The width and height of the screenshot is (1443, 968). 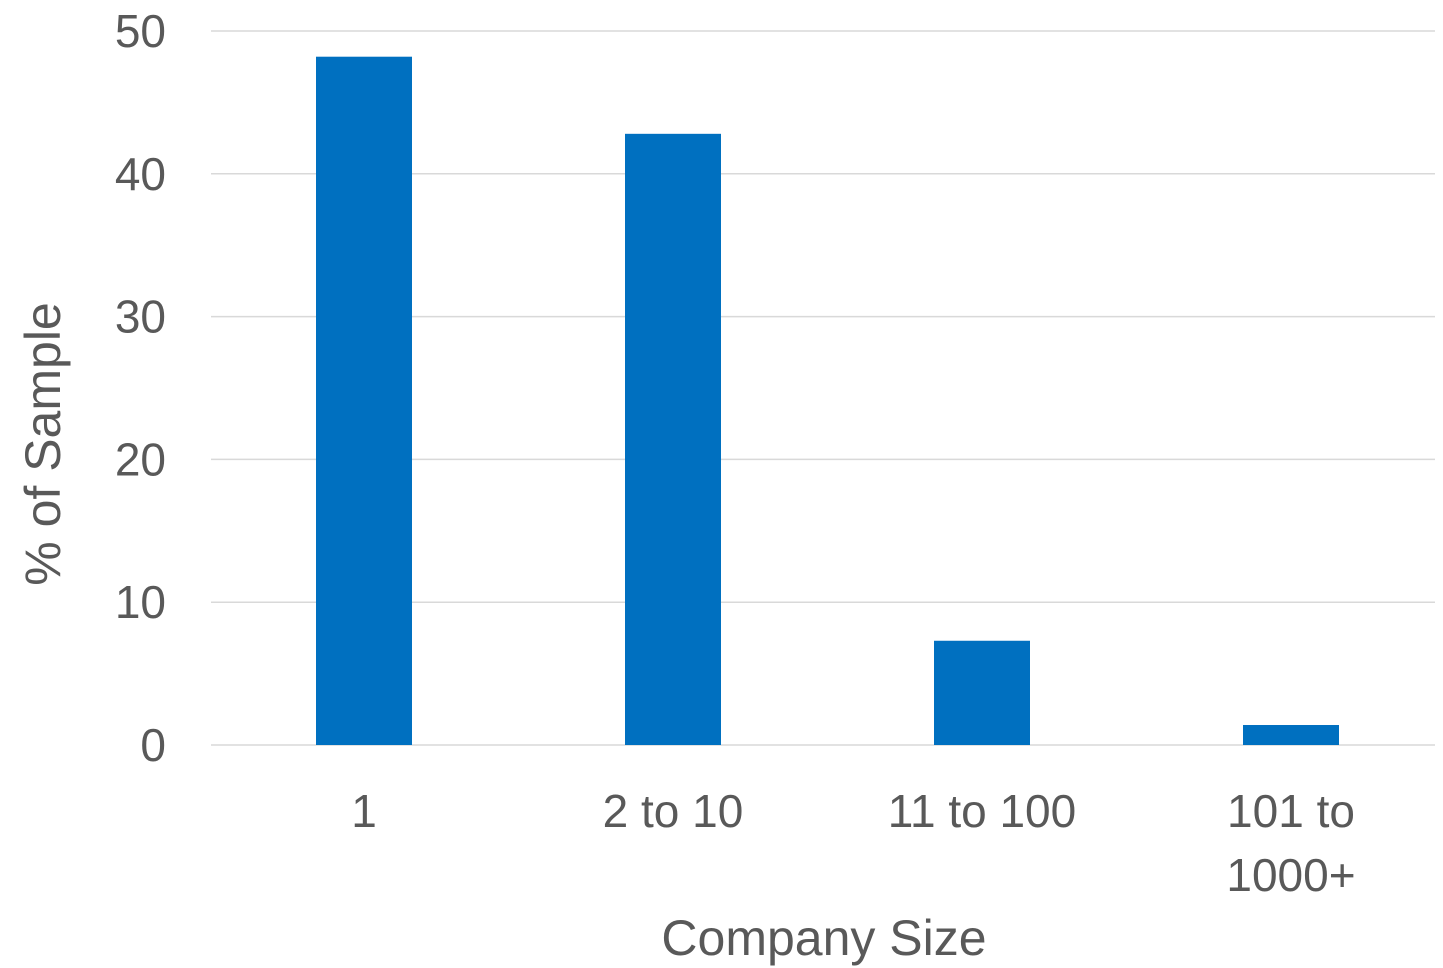 I want to click on y-tick-label: 0, so click(x=153, y=745).